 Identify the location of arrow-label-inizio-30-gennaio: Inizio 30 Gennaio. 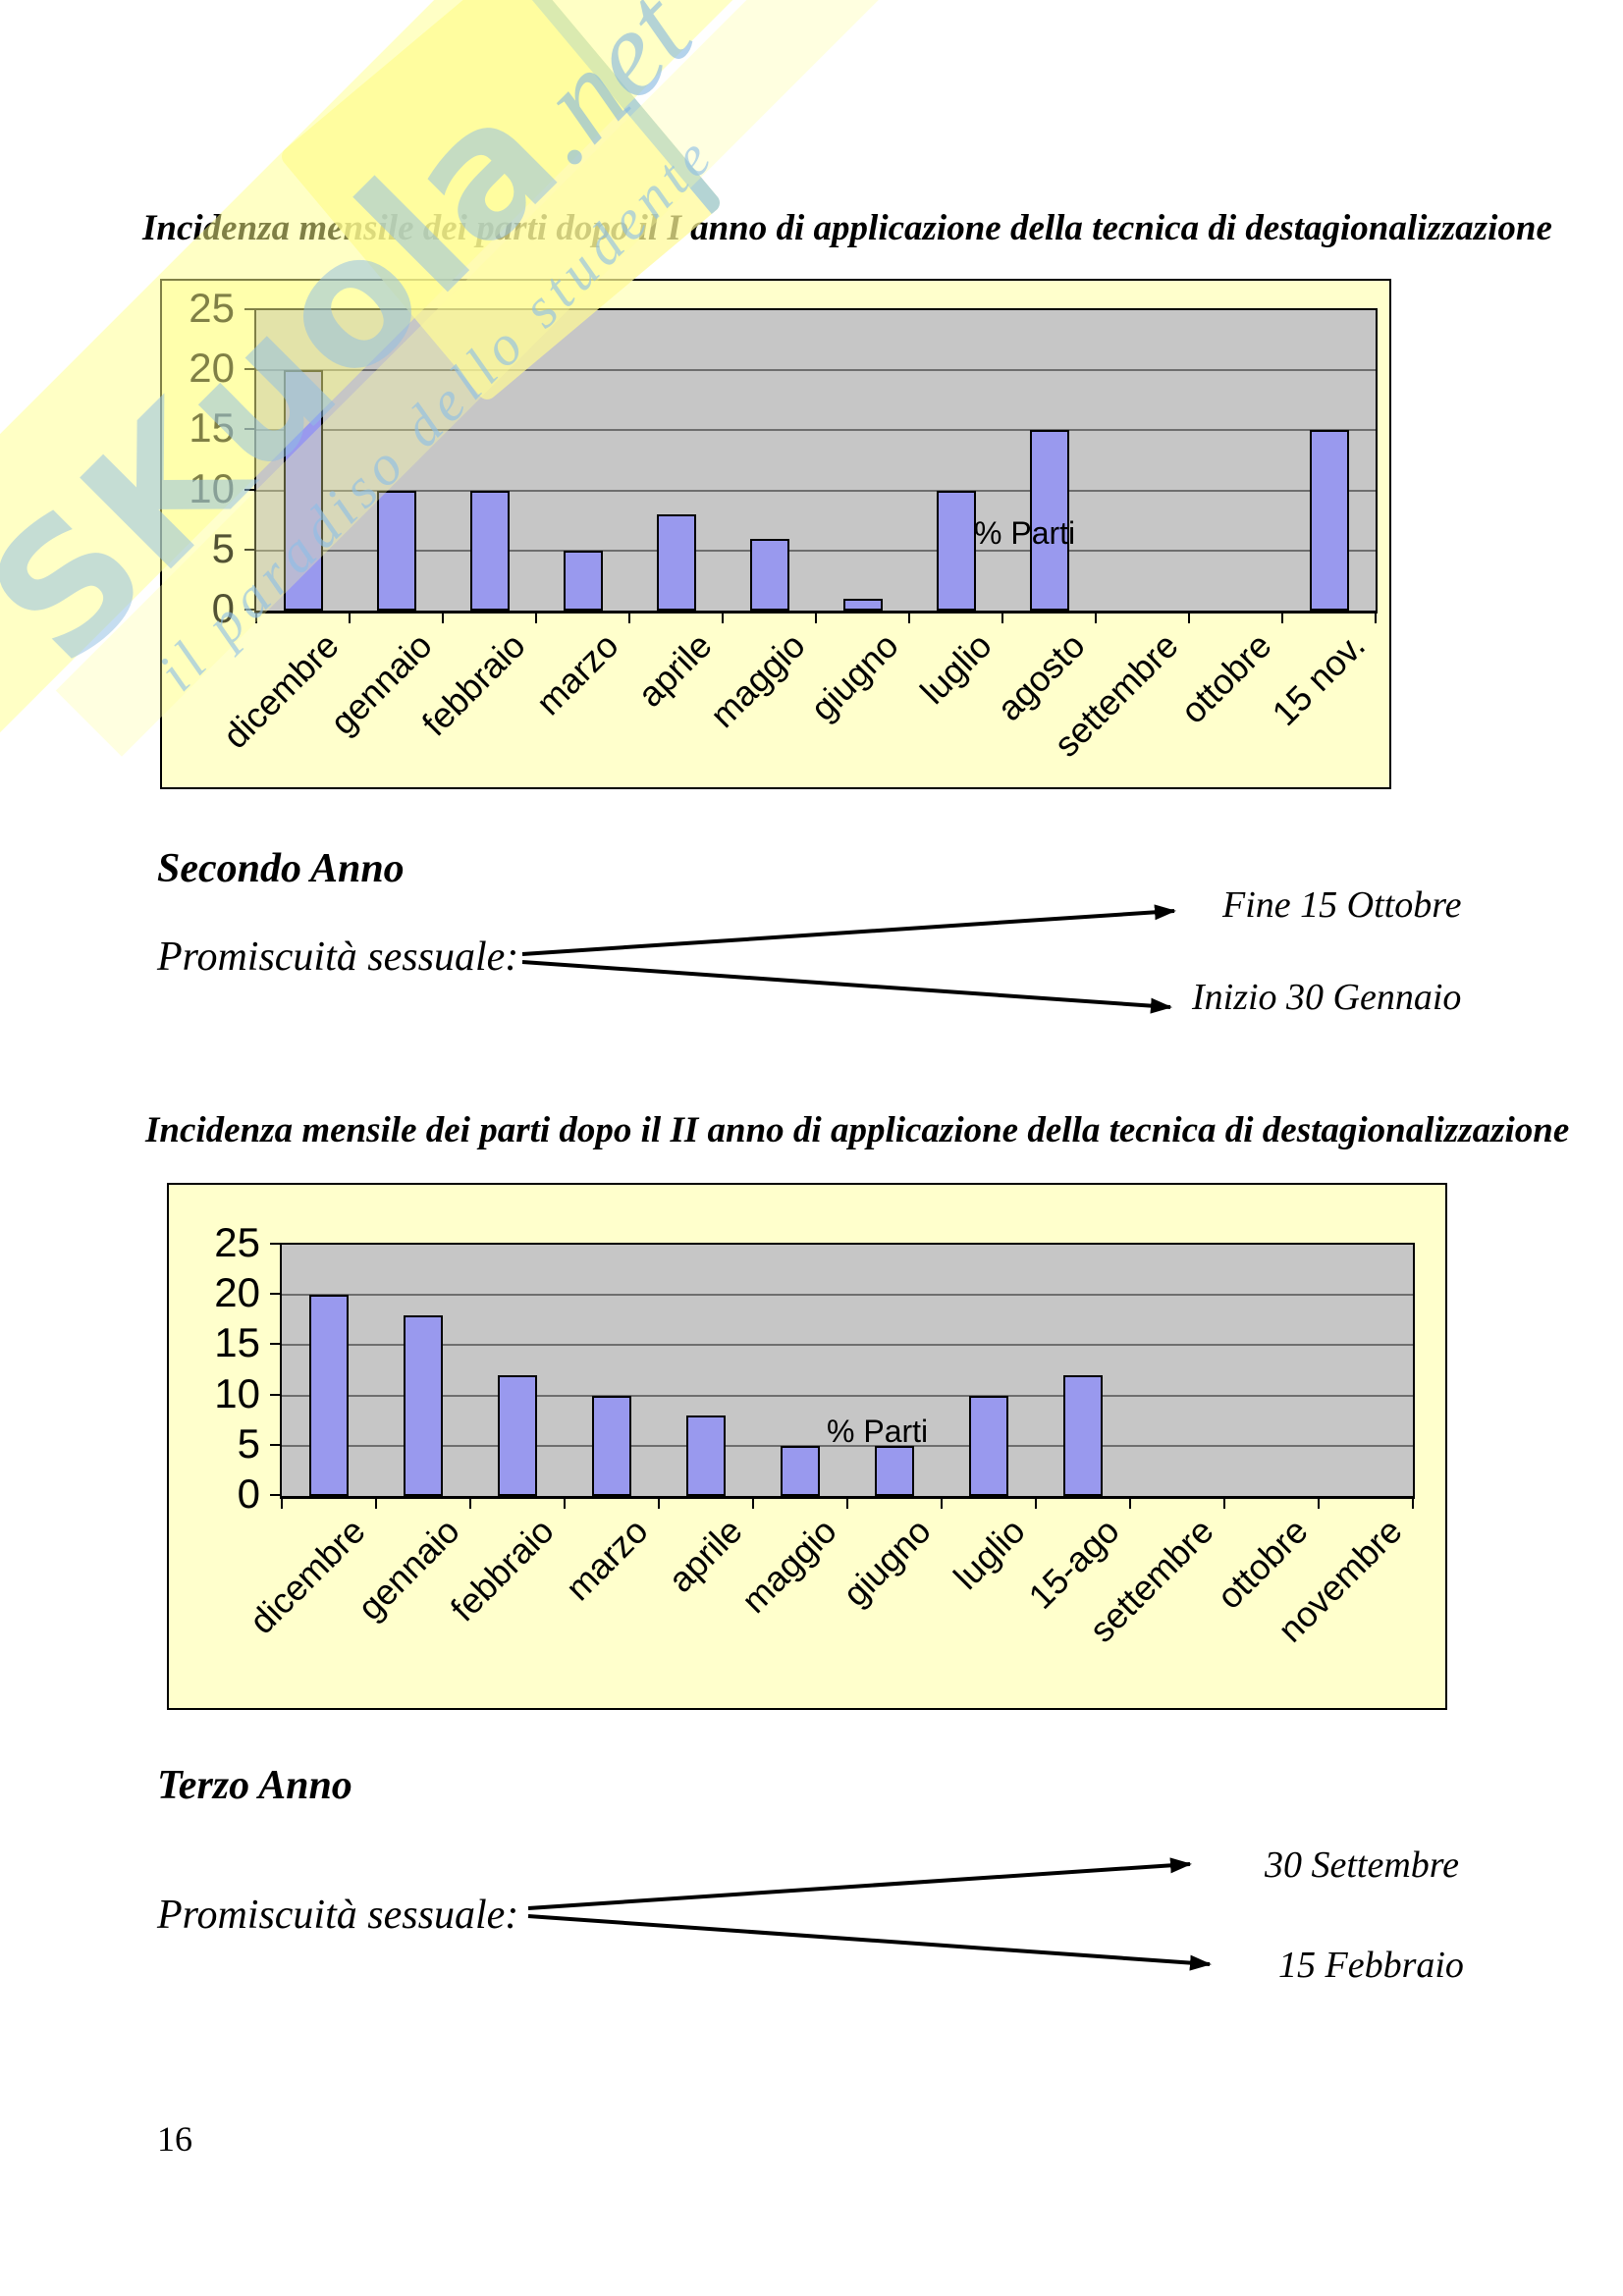
(1327, 998).